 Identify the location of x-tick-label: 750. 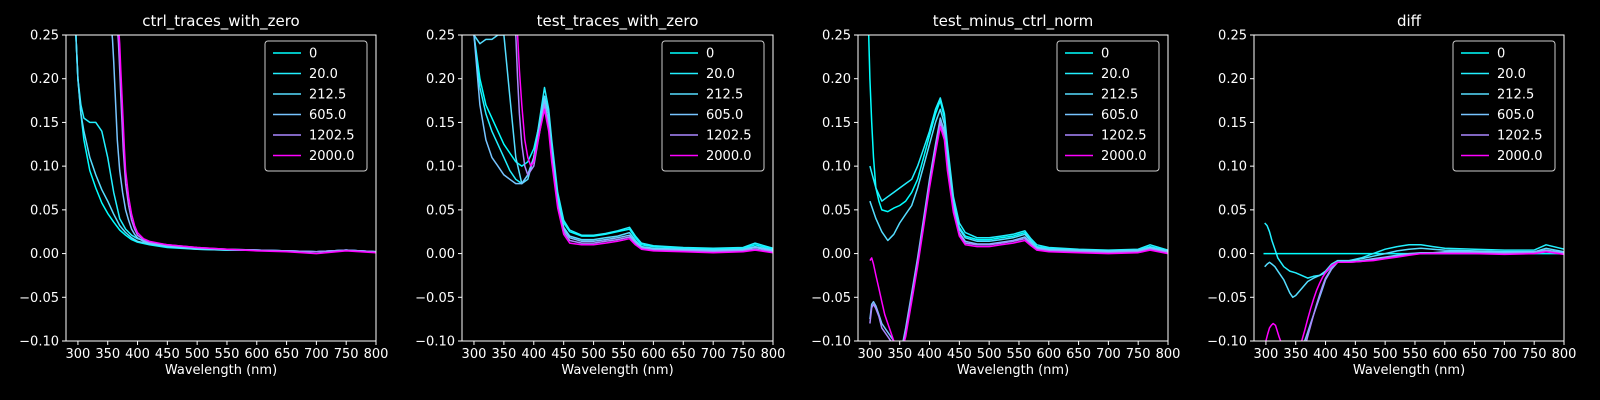
(346, 354).